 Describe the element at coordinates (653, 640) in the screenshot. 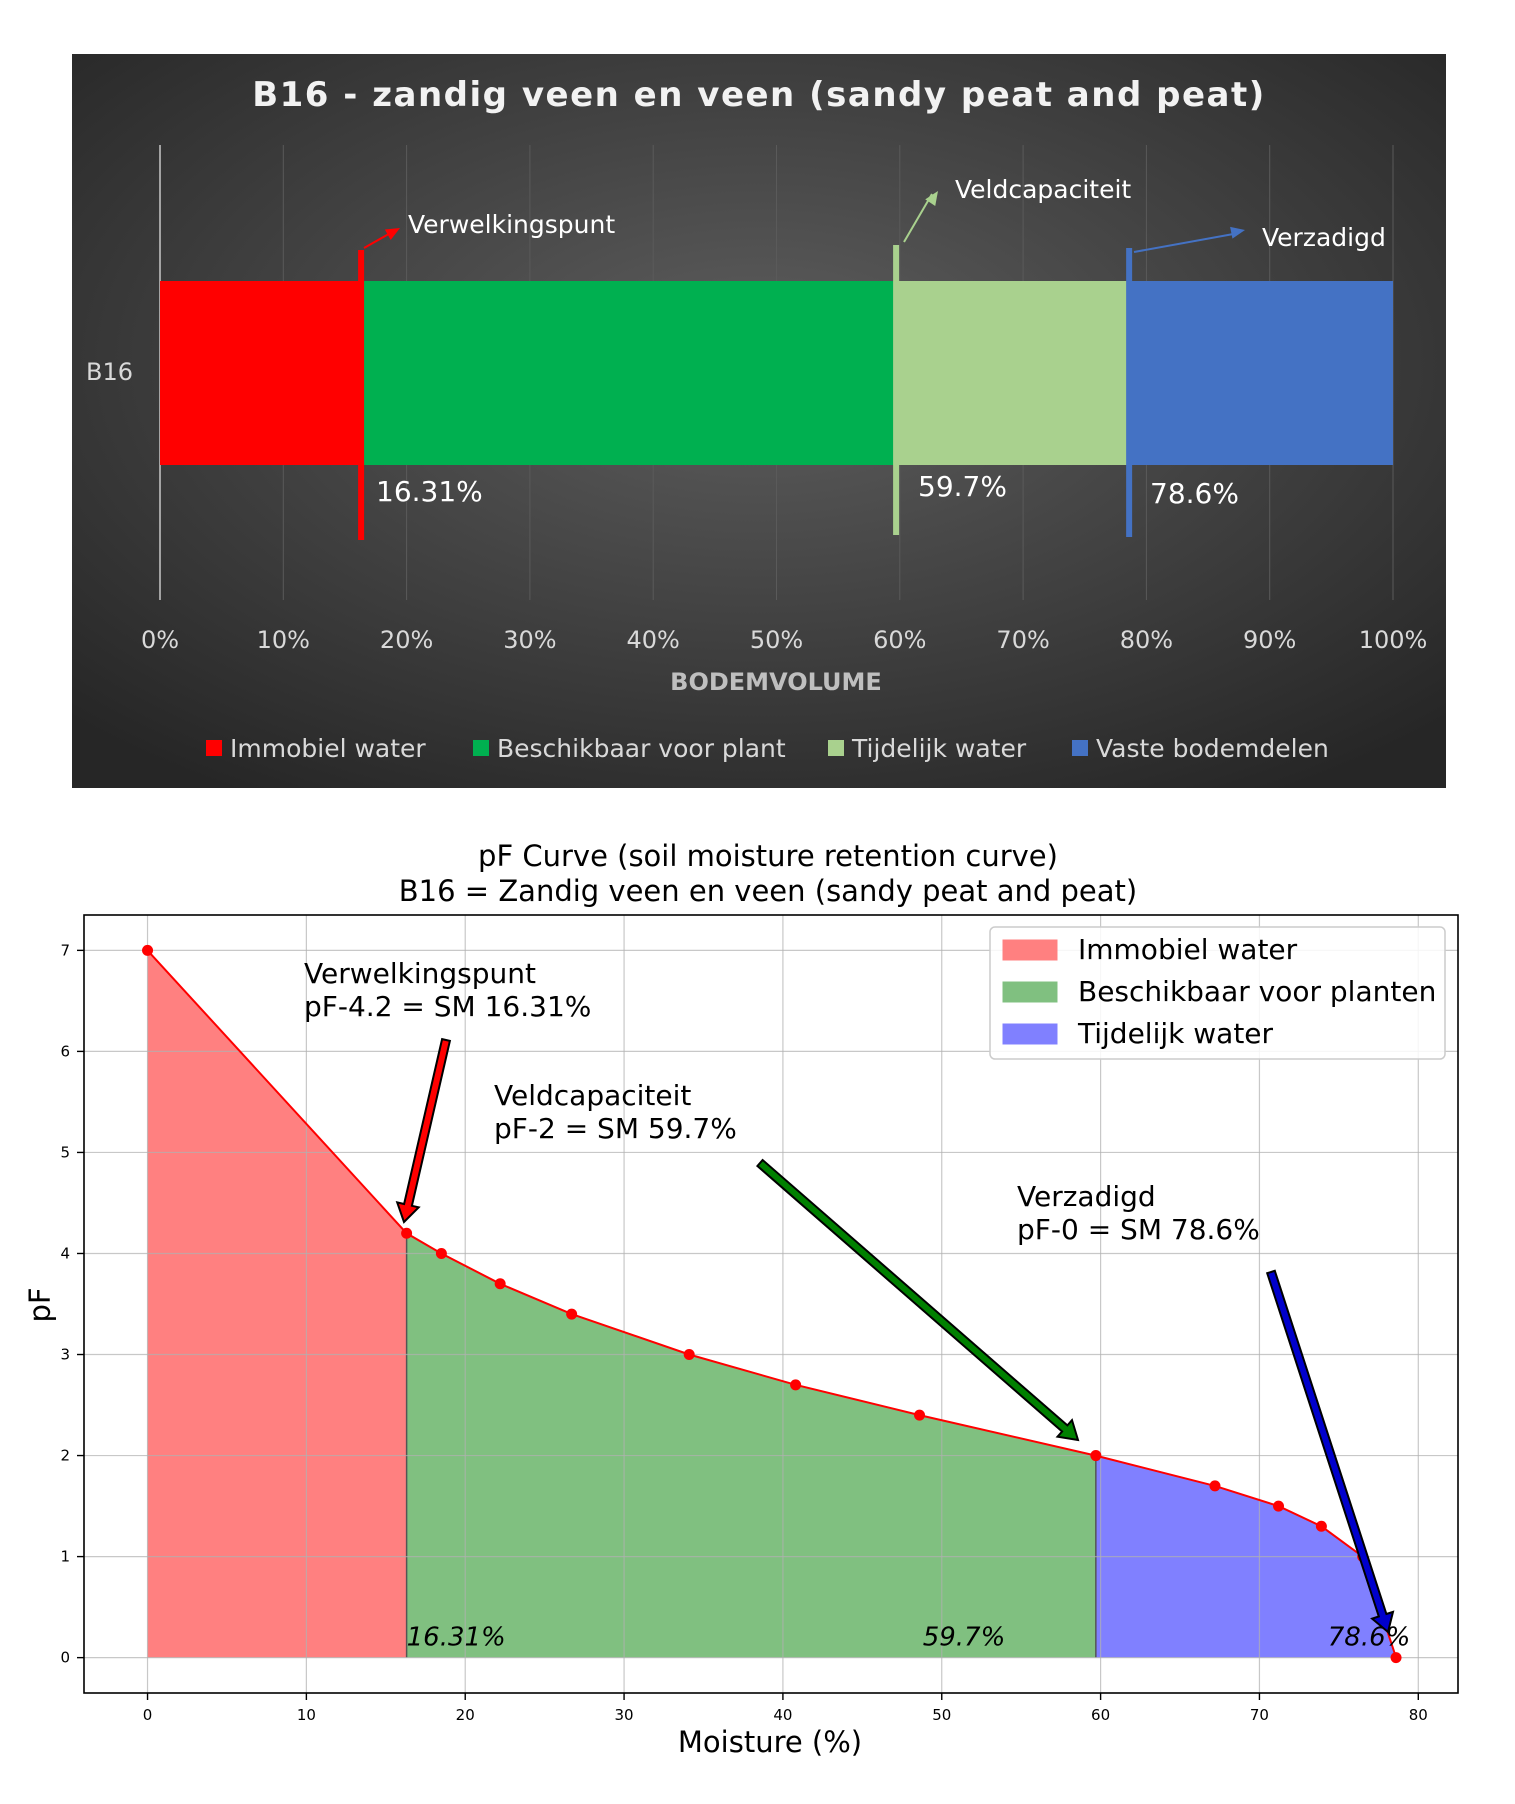

I see `x-tick-label: 40%` at that location.